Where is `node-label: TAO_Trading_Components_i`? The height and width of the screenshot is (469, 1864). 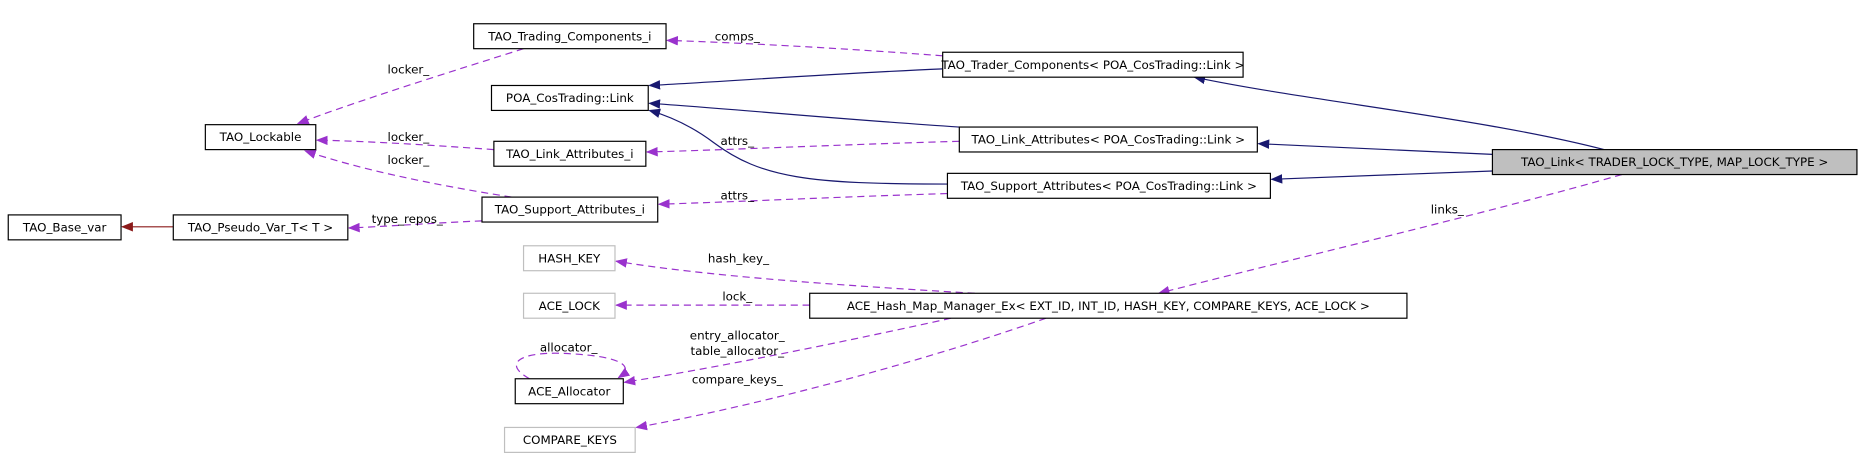 node-label: TAO_Trading_Components_i is located at coordinates (569, 36).